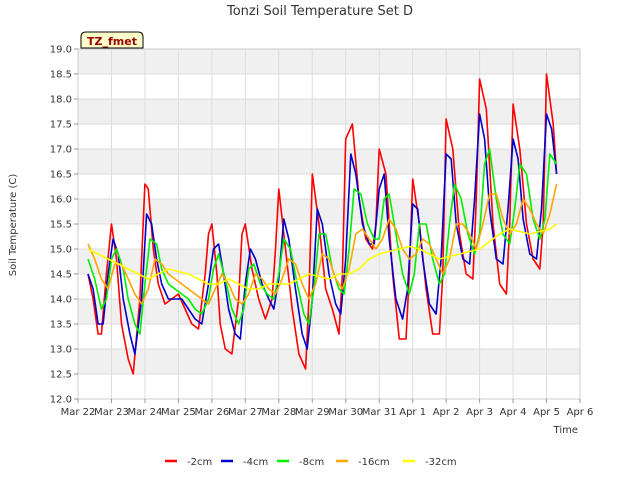  Describe the element at coordinates (61, 175) in the screenshot. I see `y-tick-label: 16.5` at that location.